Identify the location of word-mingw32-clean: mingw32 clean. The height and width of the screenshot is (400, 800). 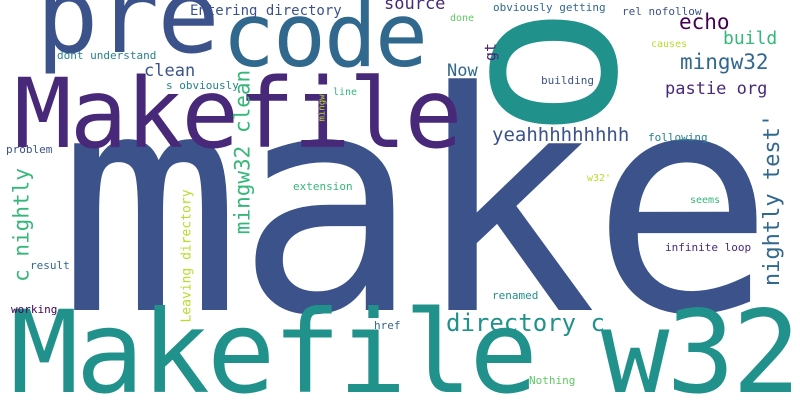
(242, 152).